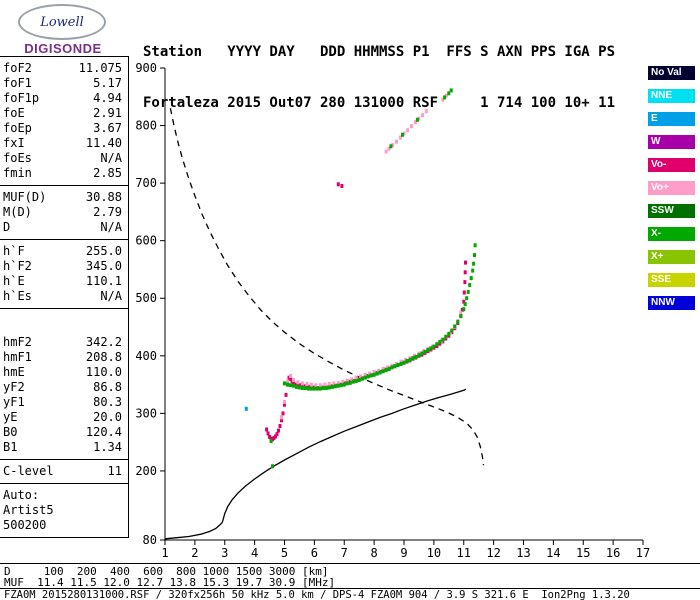 The height and width of the screenshot is (600, 700). I want to click on x-tick-label: 6, so click(314, 553).